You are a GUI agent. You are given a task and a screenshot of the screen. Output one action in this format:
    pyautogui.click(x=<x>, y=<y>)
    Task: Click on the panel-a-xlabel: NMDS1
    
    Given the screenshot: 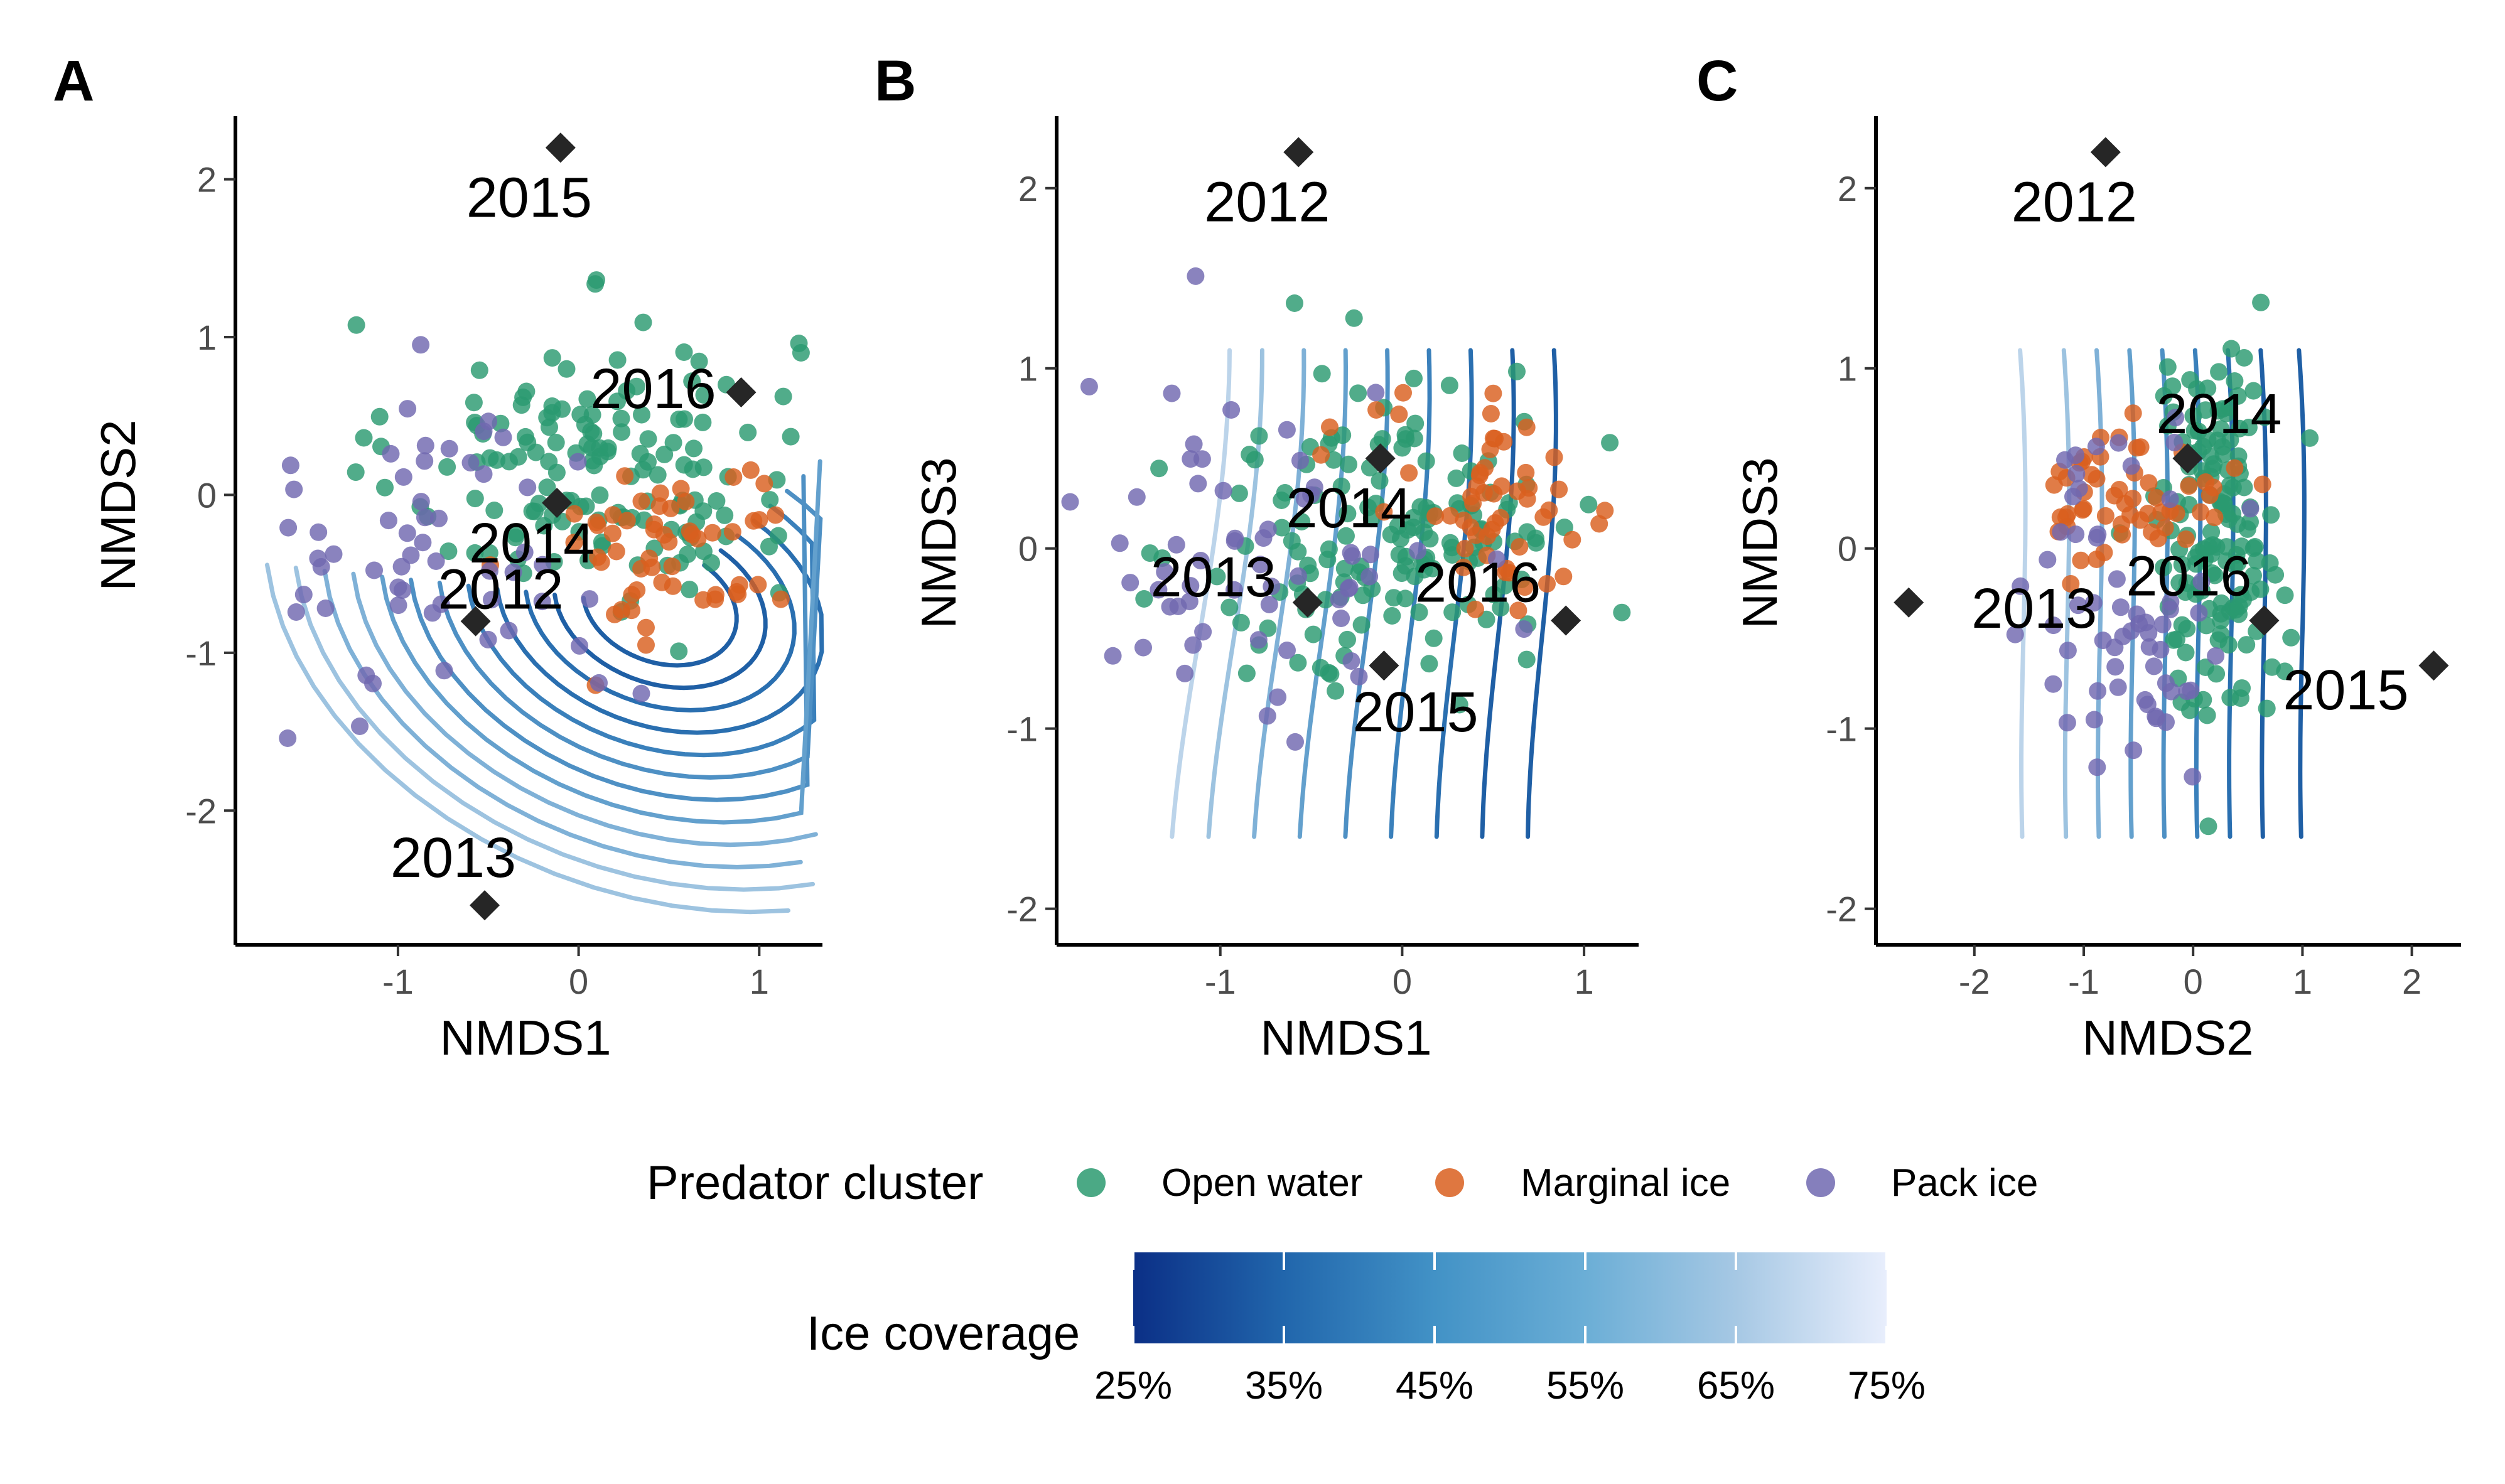 What is the action you would take?
    pyautogui.click(x=525, y=1037)
    